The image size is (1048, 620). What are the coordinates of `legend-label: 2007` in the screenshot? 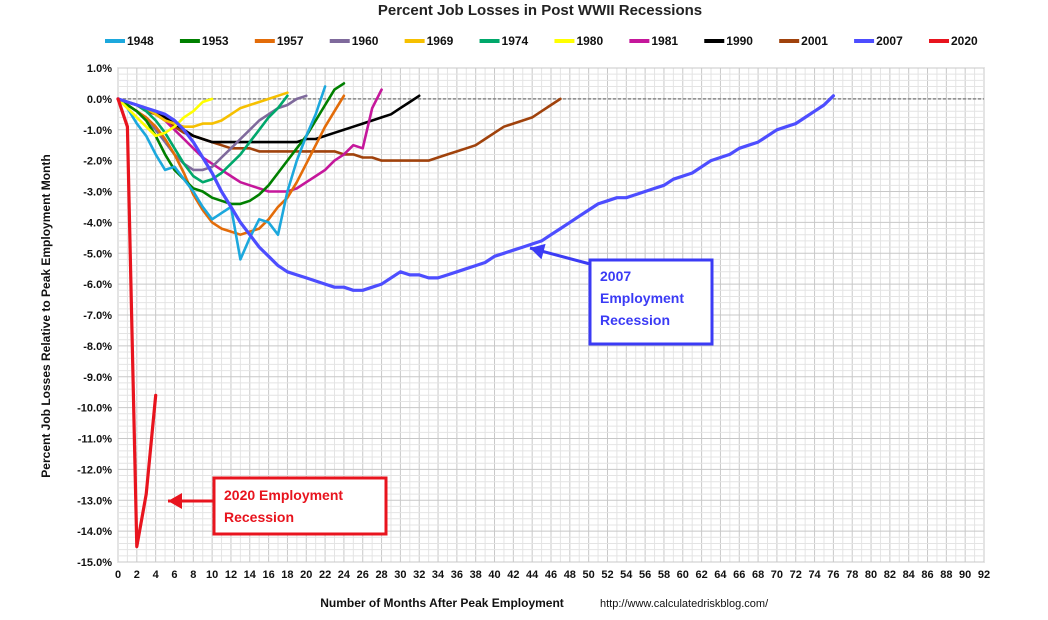 It's located at (889, 41).